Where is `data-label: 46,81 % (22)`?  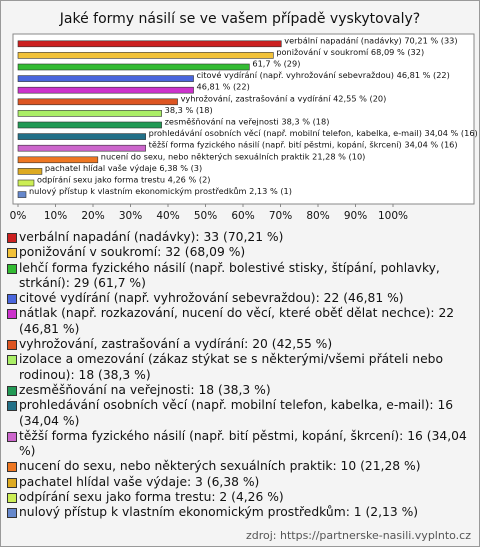 data-label: 46,81 % (22) is located at coordinates (223, 87).